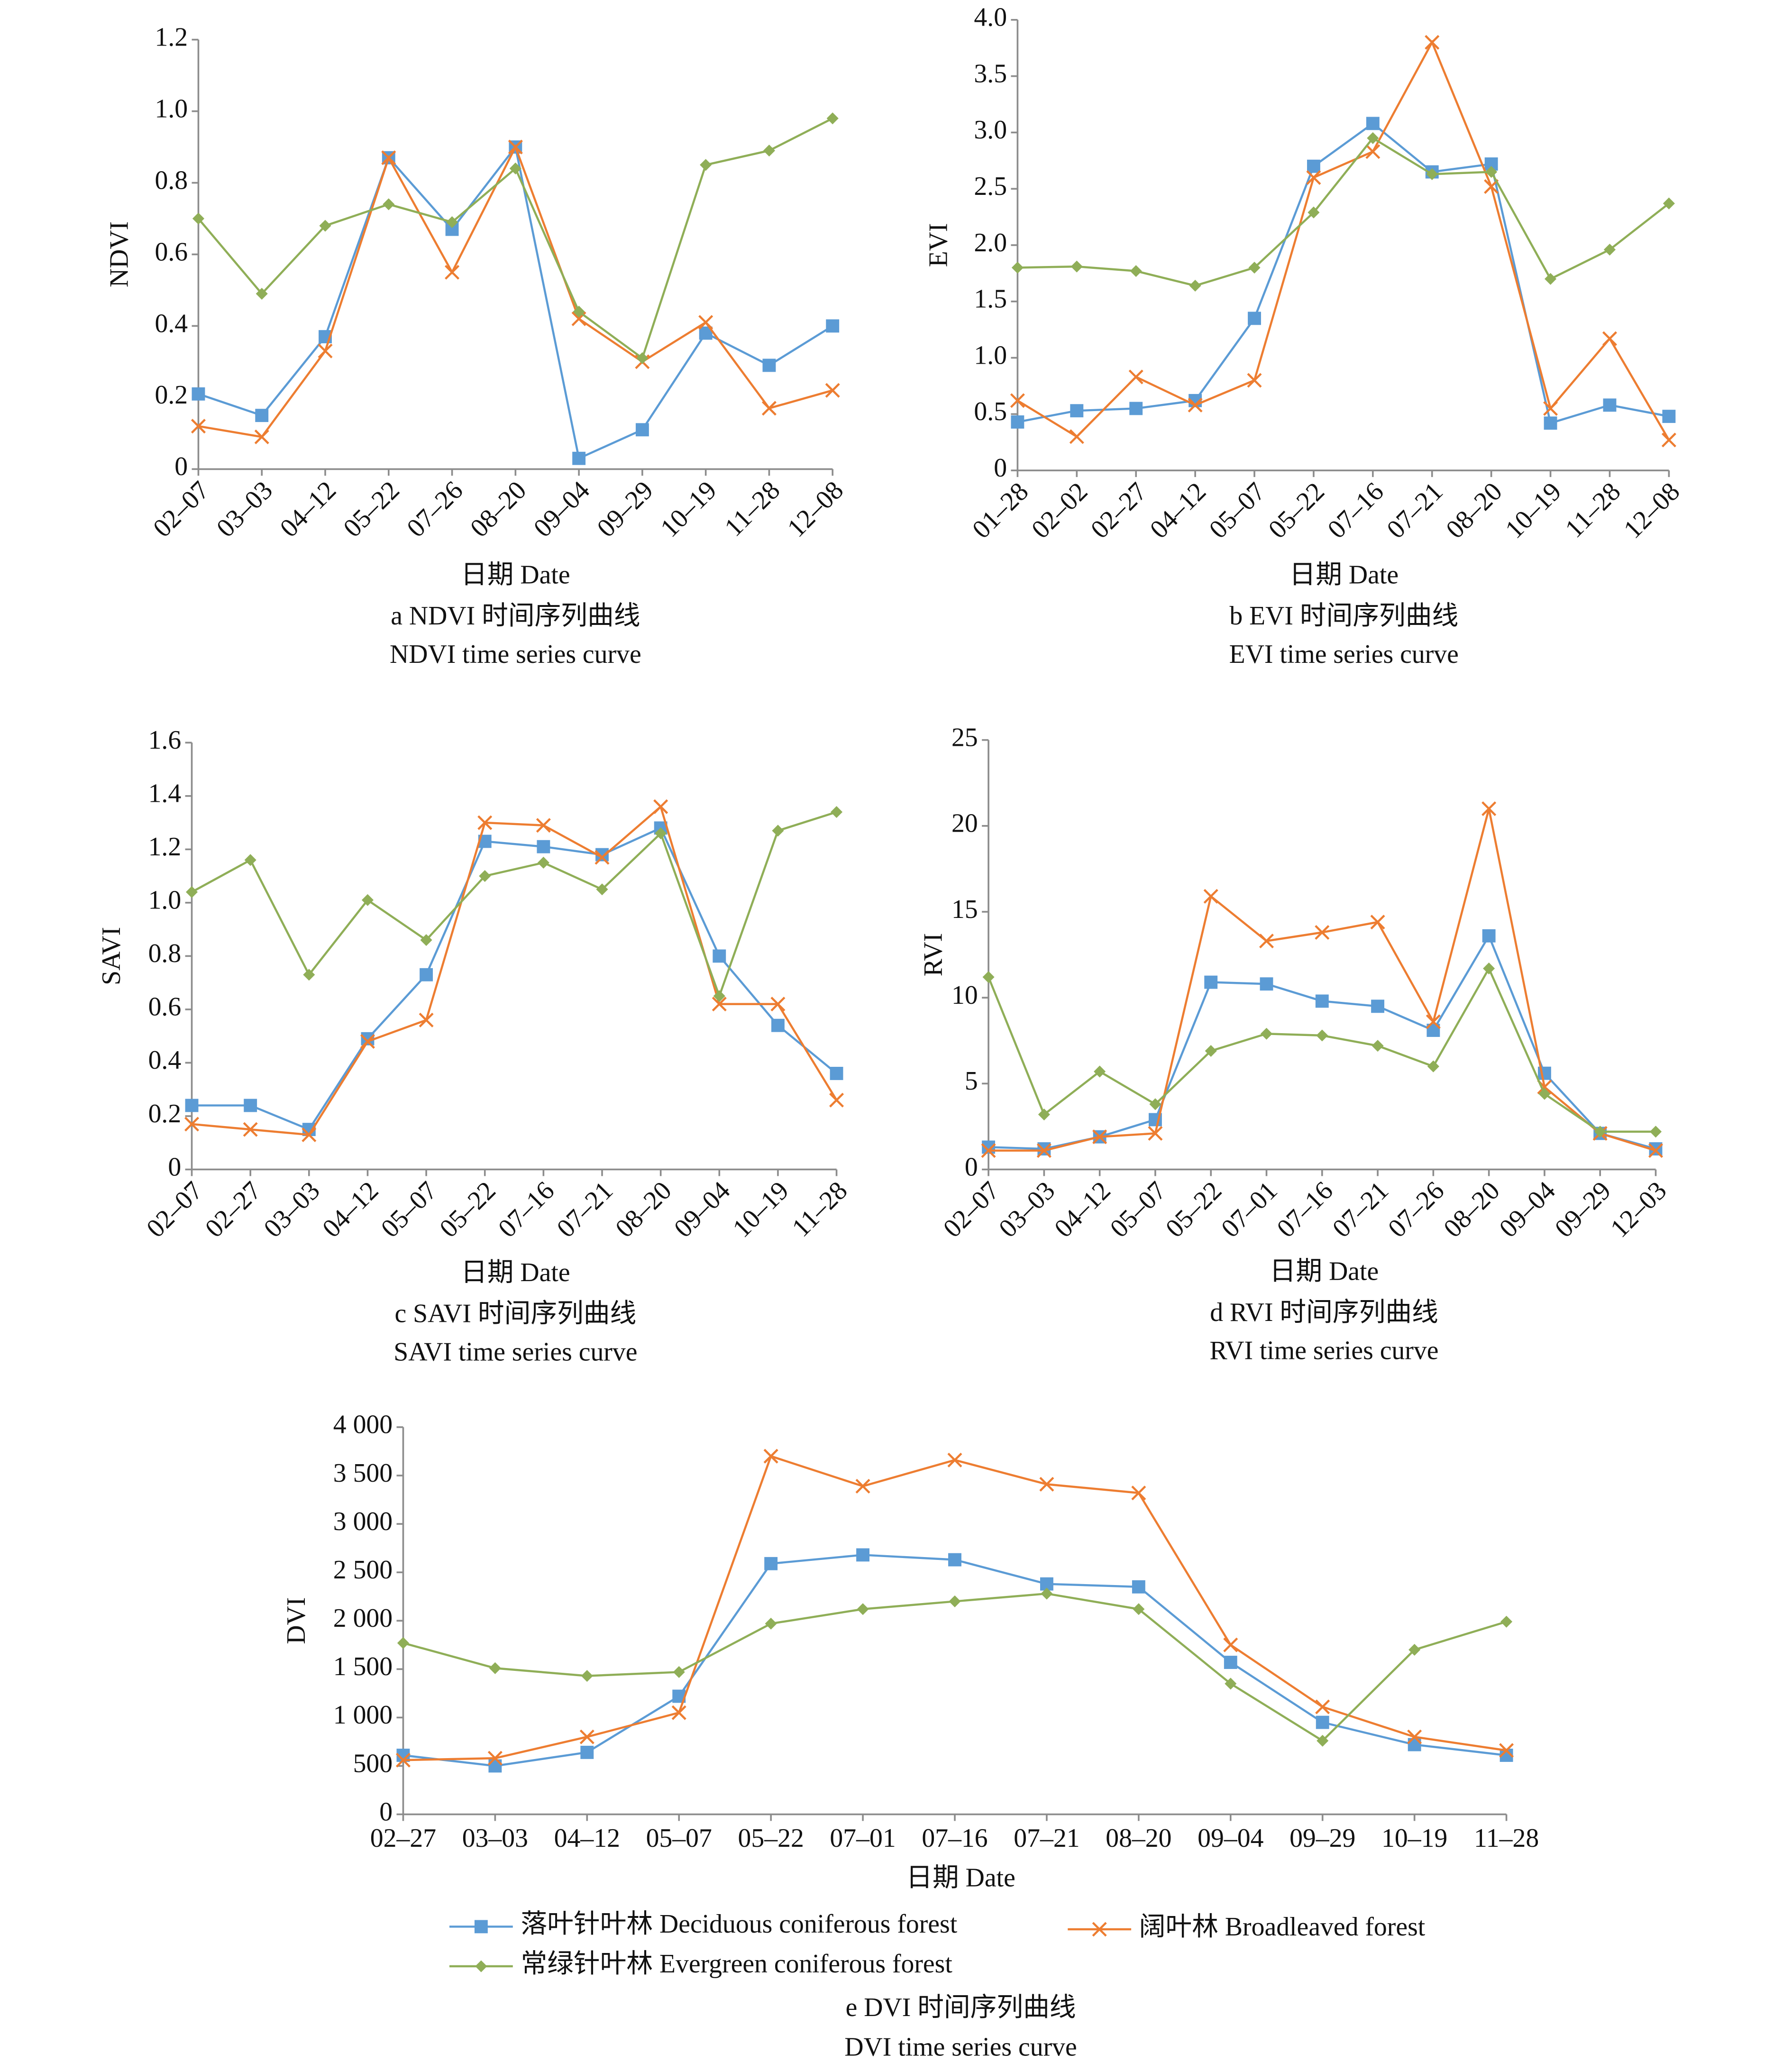 This screenshot has height=2072, width=1792. Describe the element at coordinates (1282, 1927) in the screenshot. I see `legend-label: 阔叶林 Broadleaved forest` at that location.